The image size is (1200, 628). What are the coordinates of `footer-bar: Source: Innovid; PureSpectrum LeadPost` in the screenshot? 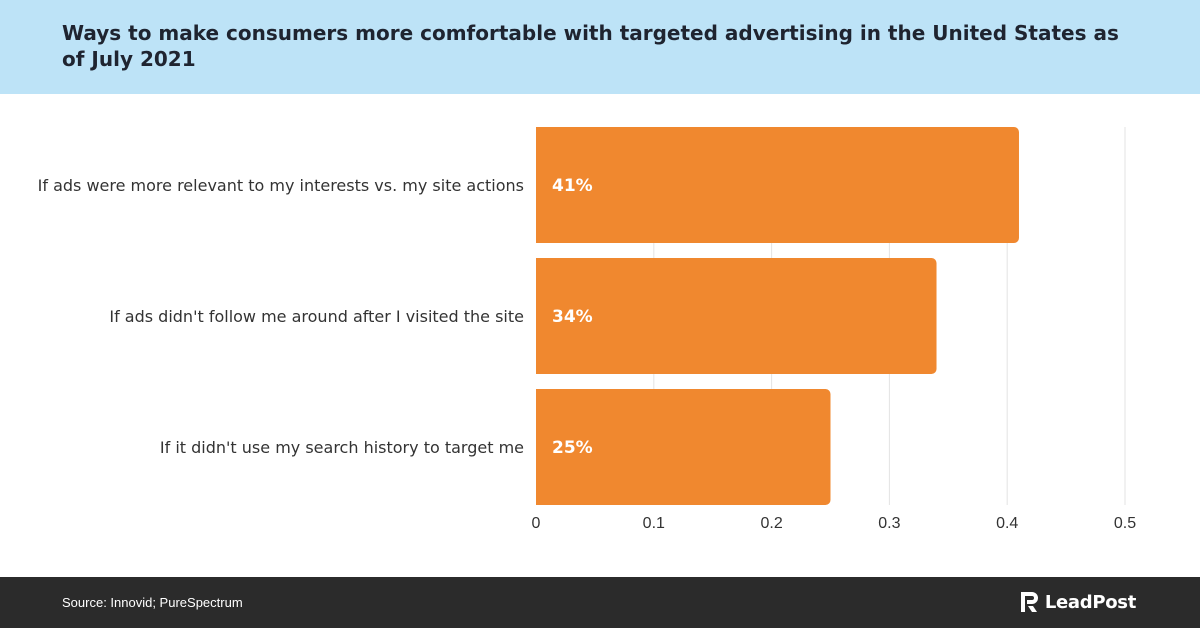 It's located at (600, 602).